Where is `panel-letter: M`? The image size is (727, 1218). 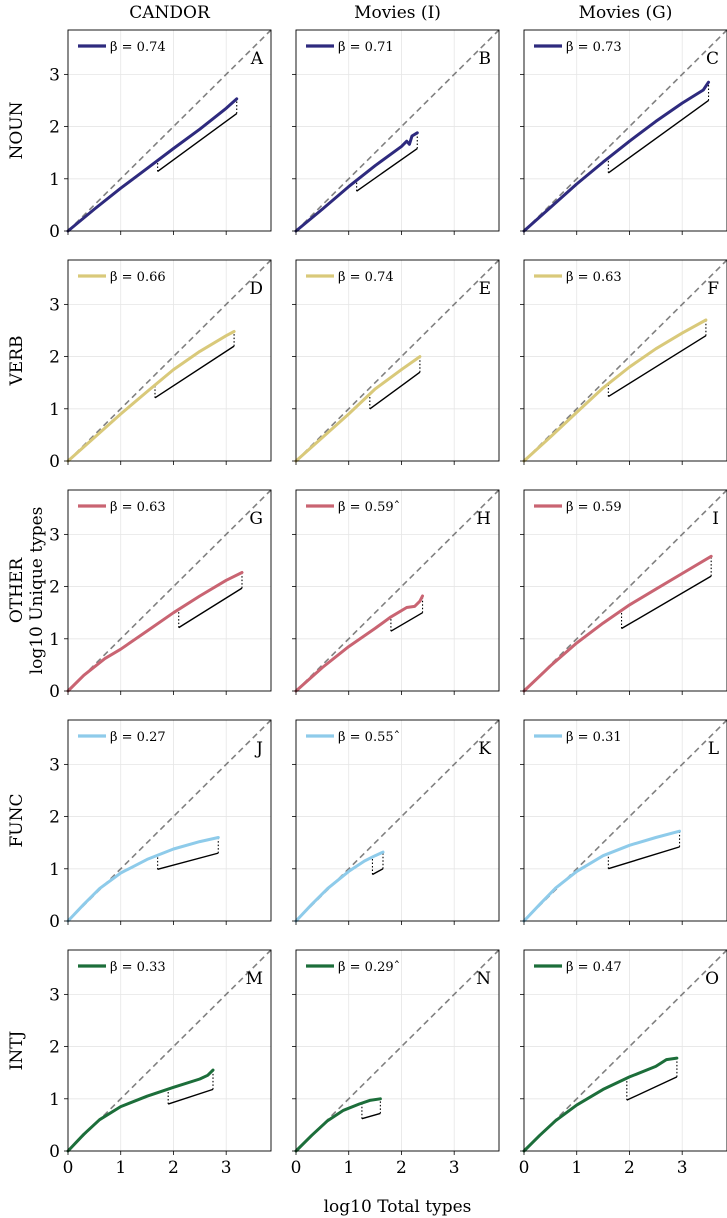
panel-letter: M is located at coordinates (254, 979).